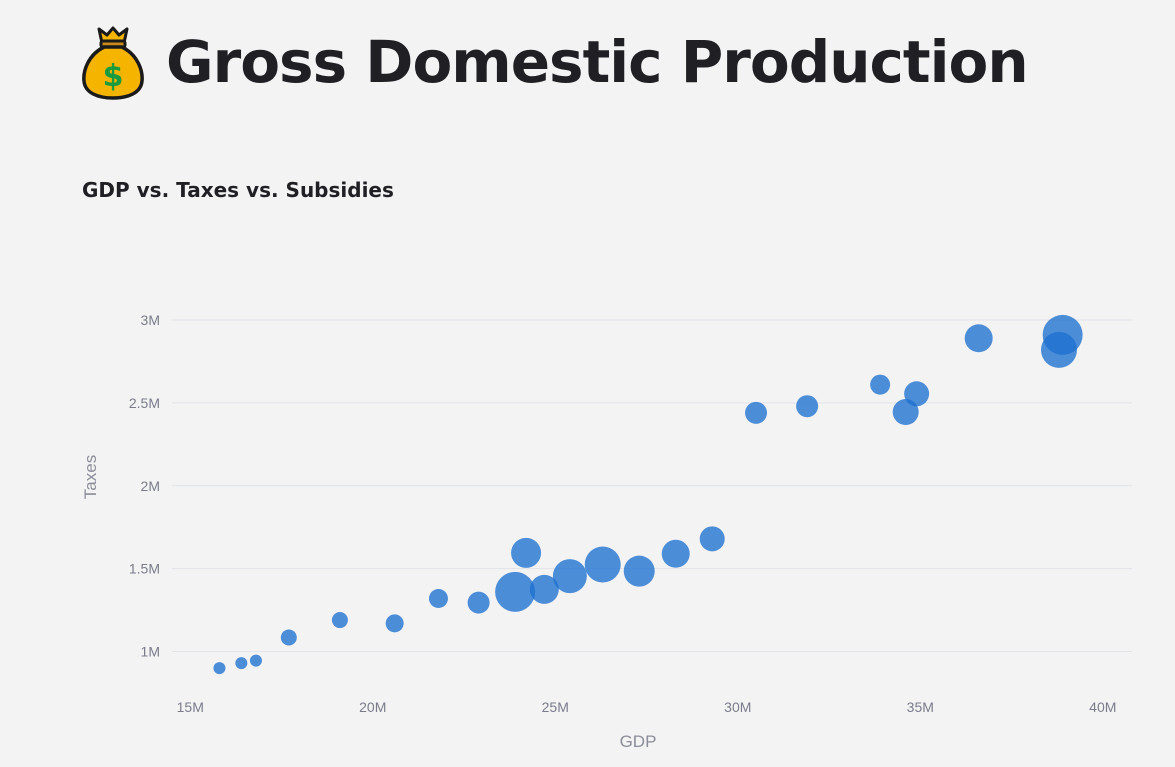  I want to click on chart-title: GDP vs. Taxes vs. Subsidies, so click(238, 190).